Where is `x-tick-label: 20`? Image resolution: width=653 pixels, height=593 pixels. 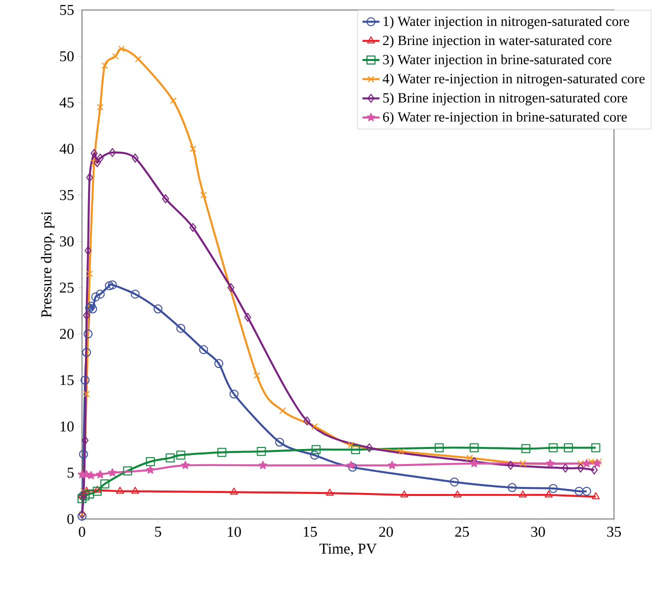
x-tick-label: 20 is located at coordinates (386, 531).